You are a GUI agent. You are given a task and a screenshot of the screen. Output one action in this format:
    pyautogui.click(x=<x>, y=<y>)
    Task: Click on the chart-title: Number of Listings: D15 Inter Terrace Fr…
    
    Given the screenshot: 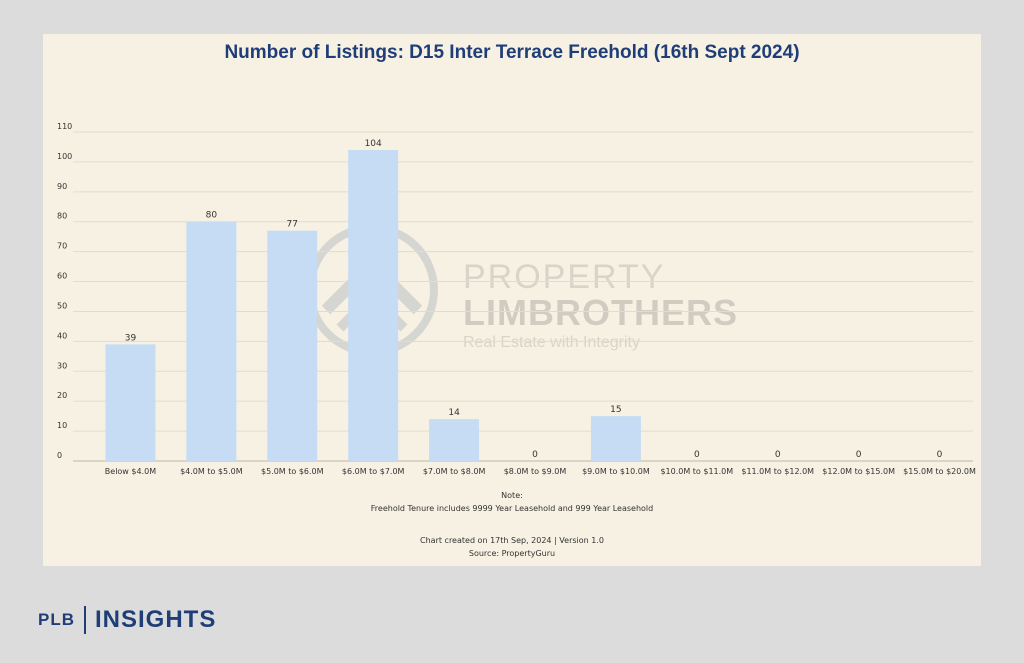 What is the action you would take?
    pyautogui.click(x=512, y=52)
    